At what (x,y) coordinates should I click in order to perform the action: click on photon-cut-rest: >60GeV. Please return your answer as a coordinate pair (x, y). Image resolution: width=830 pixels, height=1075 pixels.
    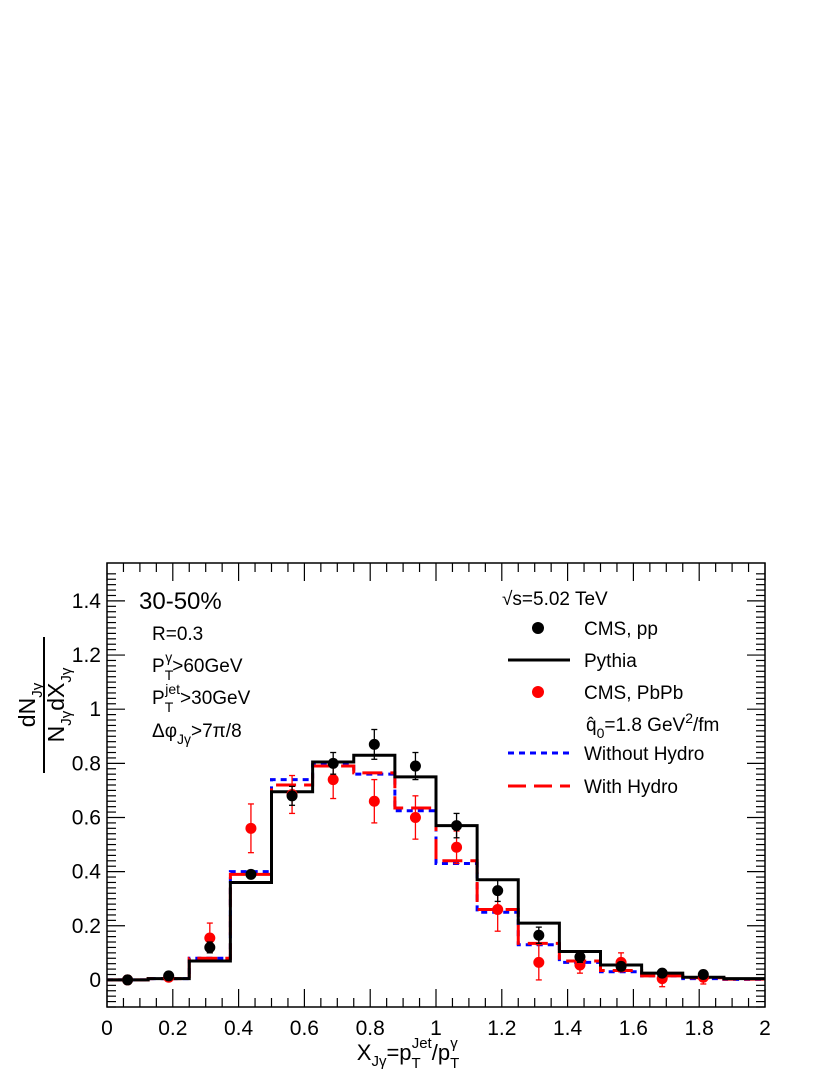
    Looking at the image, I should click on (207, 666).